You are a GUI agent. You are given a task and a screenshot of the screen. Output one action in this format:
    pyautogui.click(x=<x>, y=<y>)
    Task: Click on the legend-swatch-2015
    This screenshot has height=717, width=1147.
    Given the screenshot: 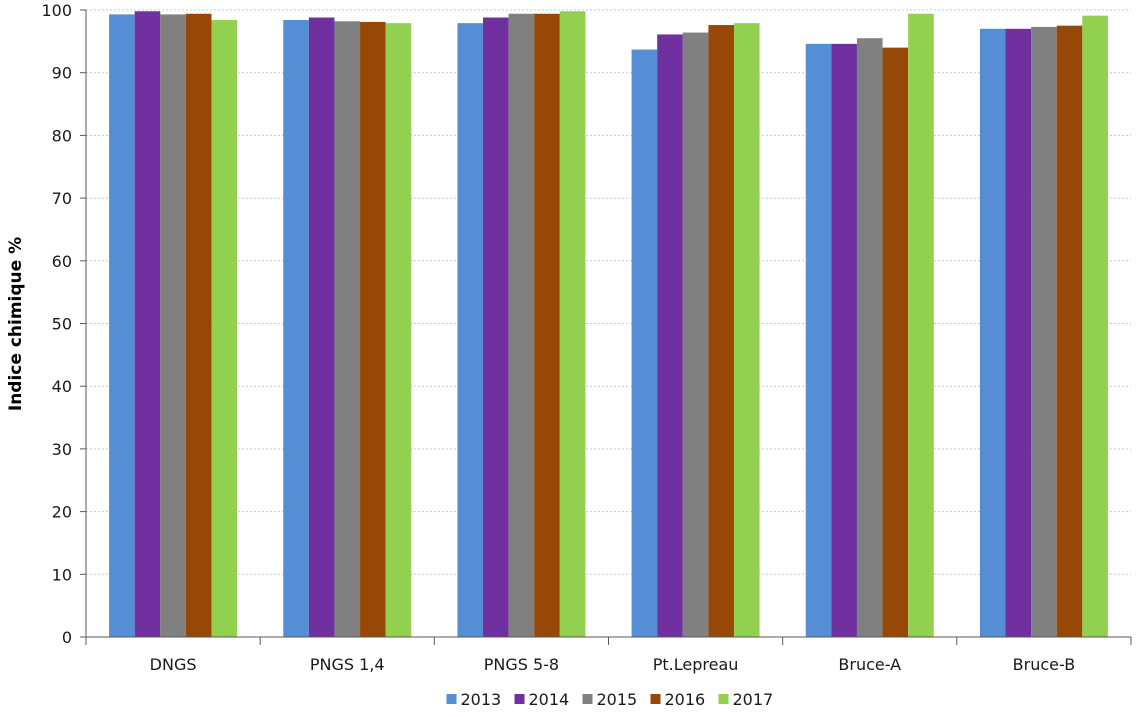 What is the action you would take?
    pyautogui.click(x=587, y=699)
    